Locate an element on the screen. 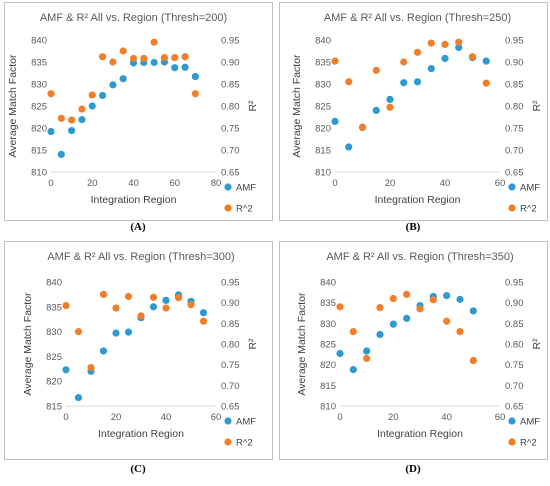 This screenshot has width=550, height=486. y-tick-label: 810 is located at coordinates (323, 173).